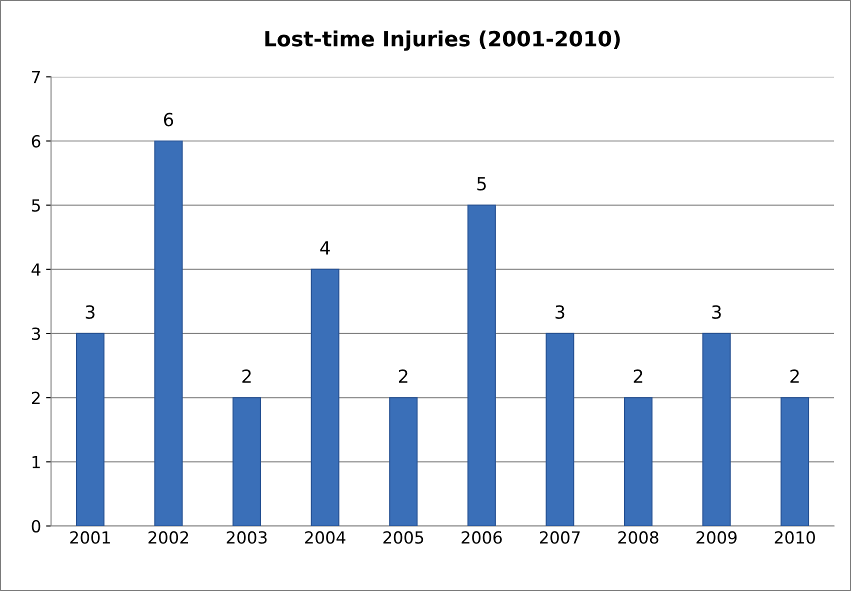 This screenshot has width=851, height=591. I want to click on x-tick-label: 2007, so click(560, 537).